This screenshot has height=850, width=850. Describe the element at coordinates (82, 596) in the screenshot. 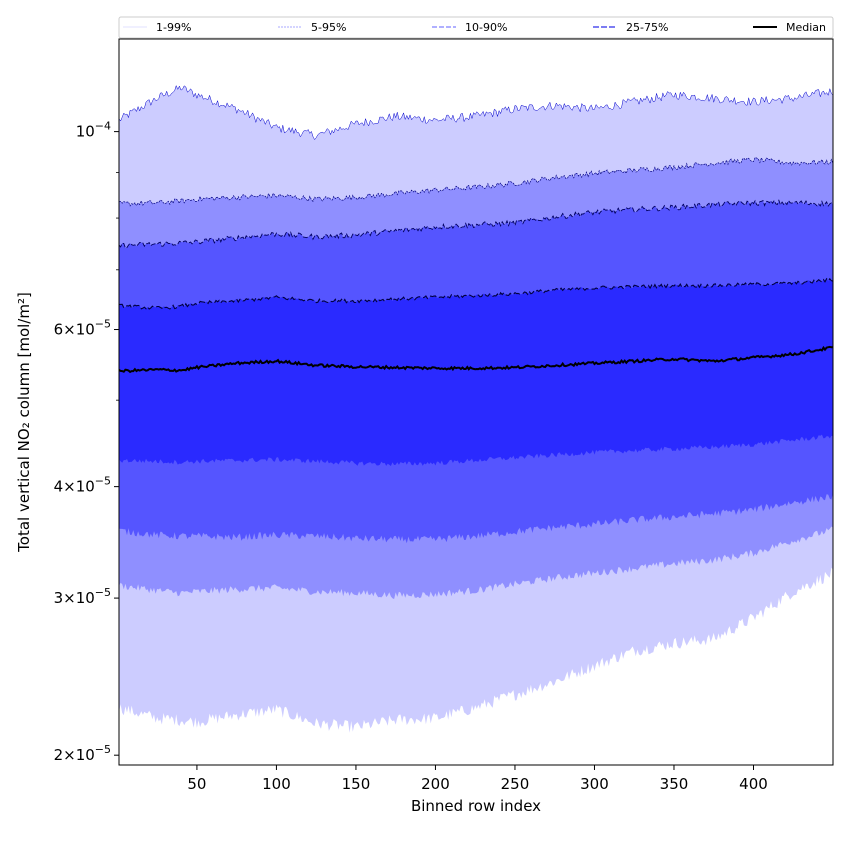

I see `y-tick-label: 3×10⁻⁵` at that location.